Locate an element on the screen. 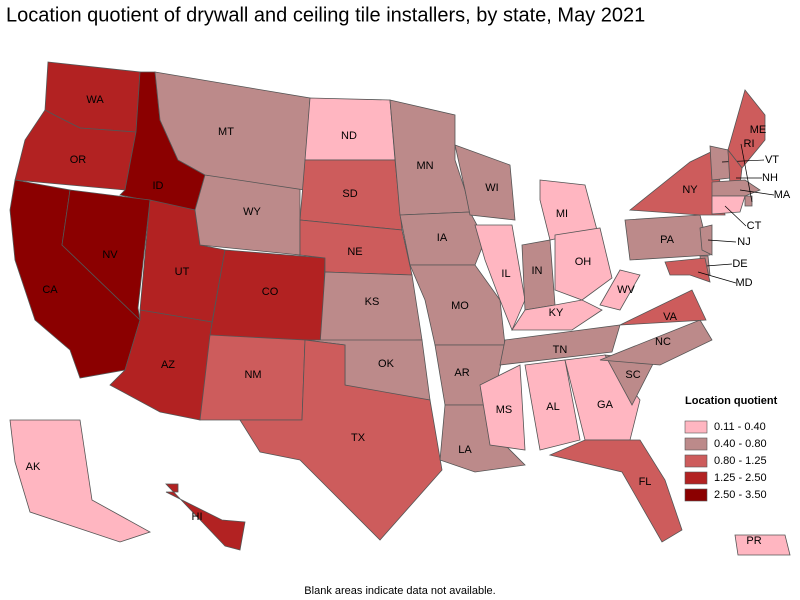  state-label: VA is located at coordinates (670, 317).